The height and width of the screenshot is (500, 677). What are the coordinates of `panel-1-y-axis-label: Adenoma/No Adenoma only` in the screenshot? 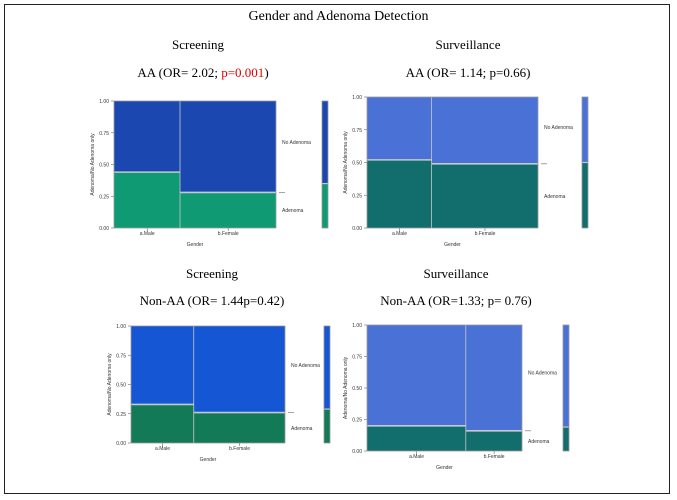 It's located at (93, 164).